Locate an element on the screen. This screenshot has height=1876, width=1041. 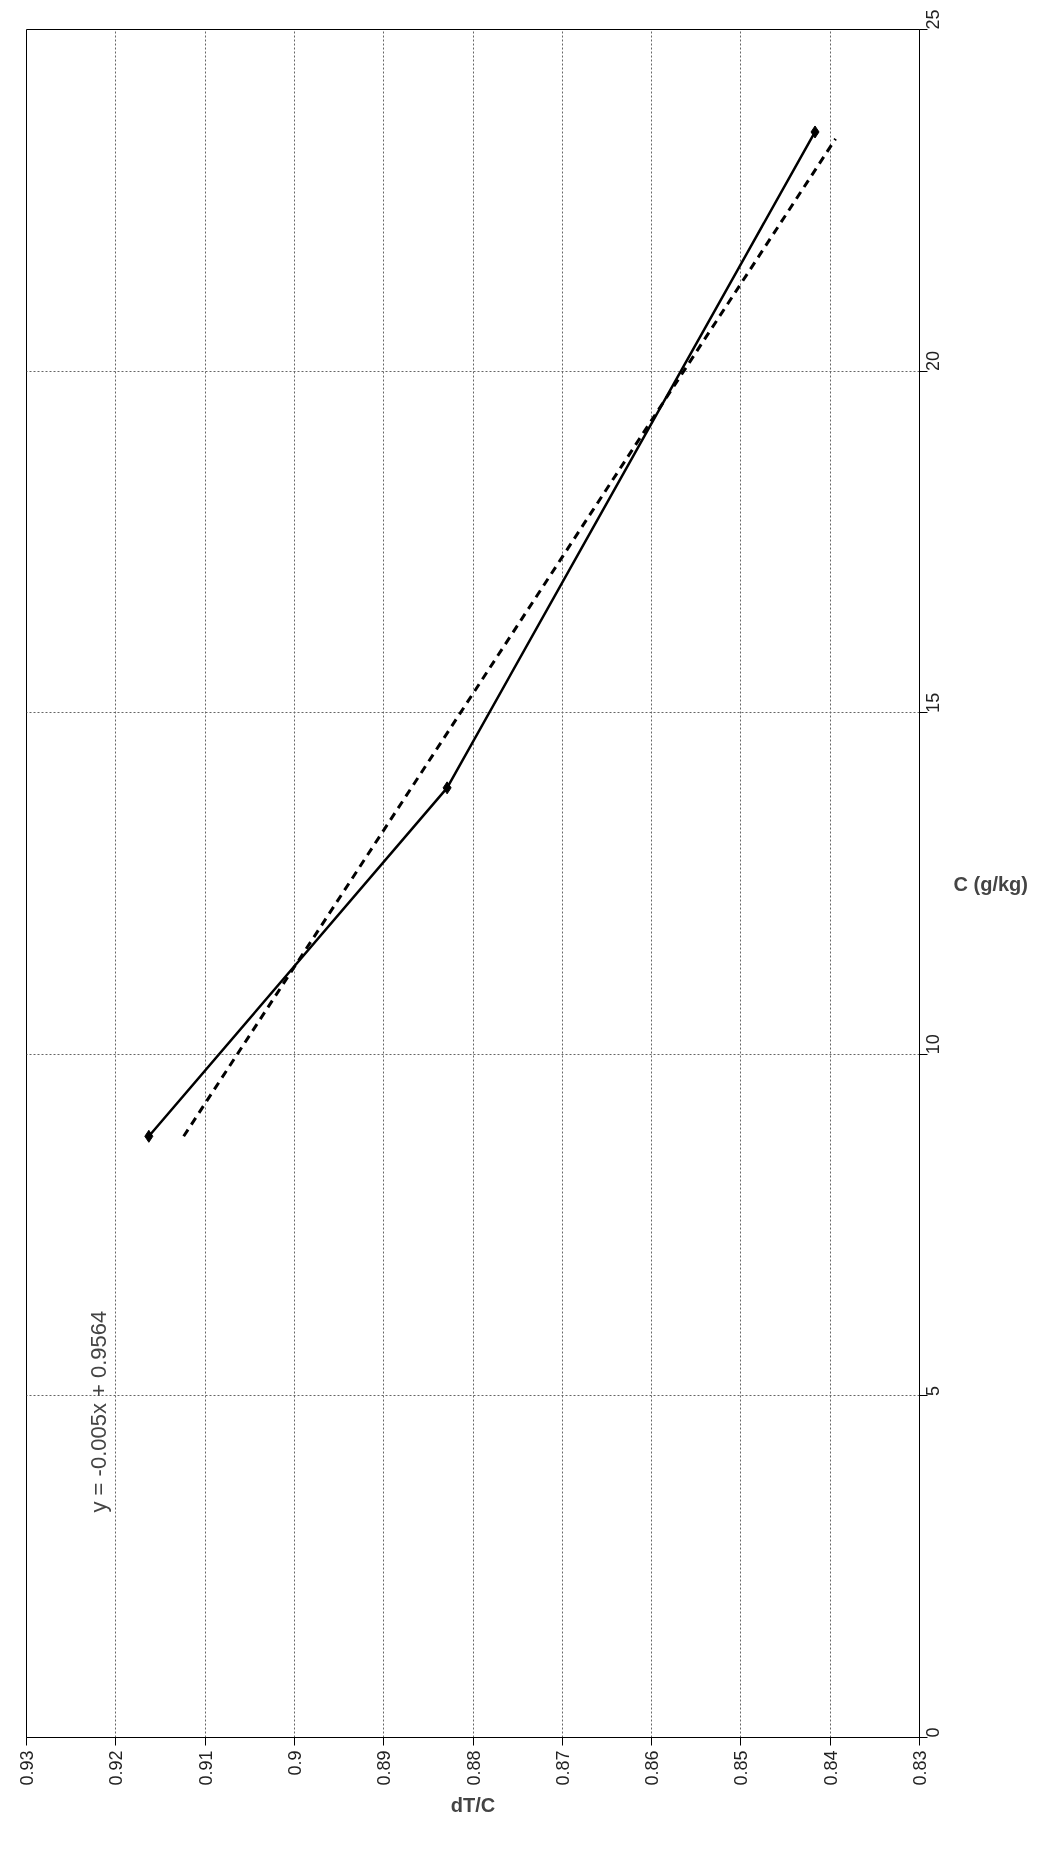
y-tick-label: 5 is located at coordinates (933, 1390).